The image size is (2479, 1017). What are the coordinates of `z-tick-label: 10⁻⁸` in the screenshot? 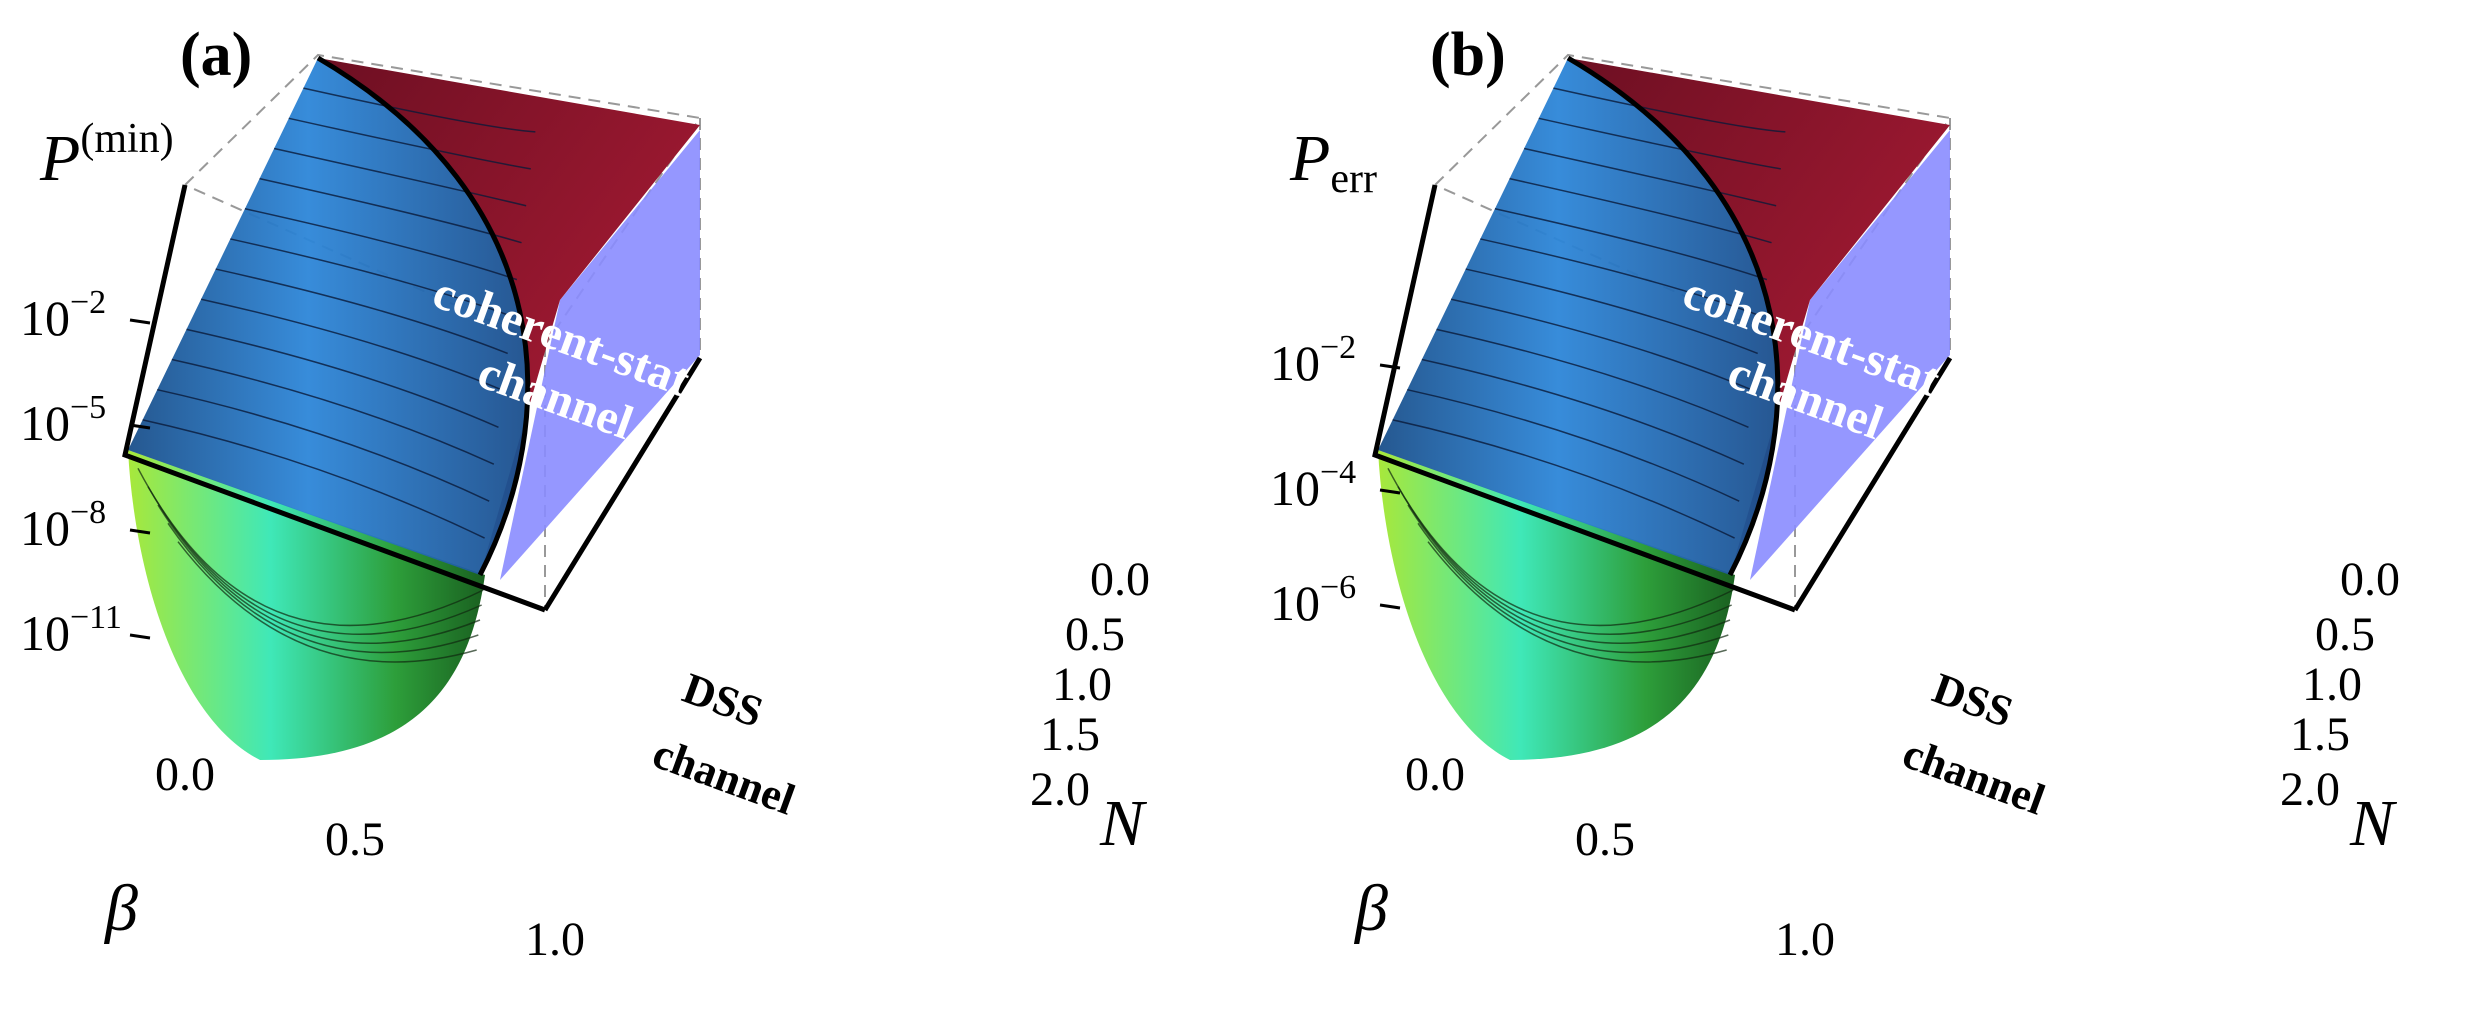 It's located at (63, 525).